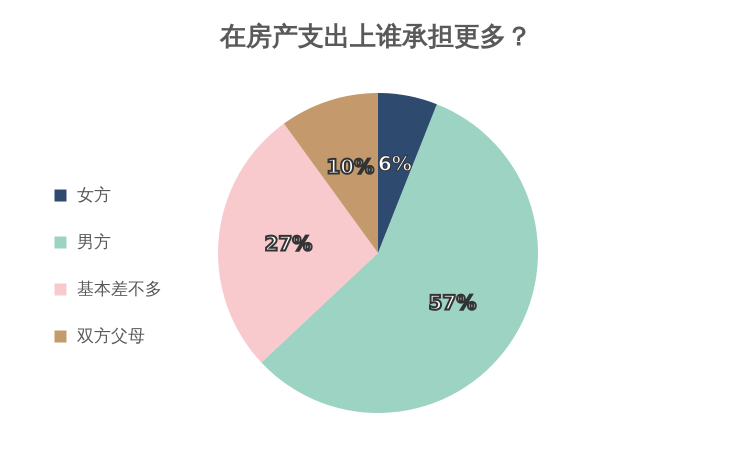  I want to click on legend-label: 基本差不多, so click(119, 290).